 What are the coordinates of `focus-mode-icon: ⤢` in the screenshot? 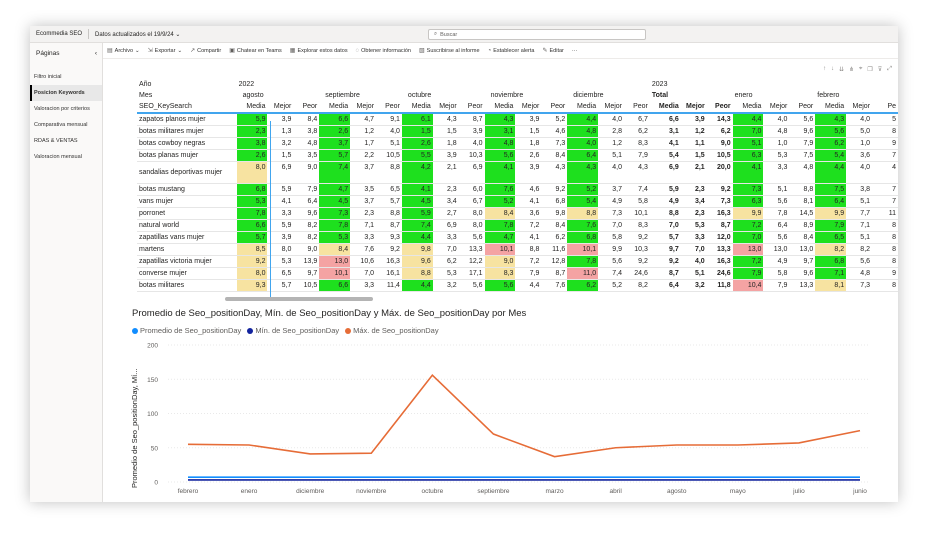 It's located at (889, 69).